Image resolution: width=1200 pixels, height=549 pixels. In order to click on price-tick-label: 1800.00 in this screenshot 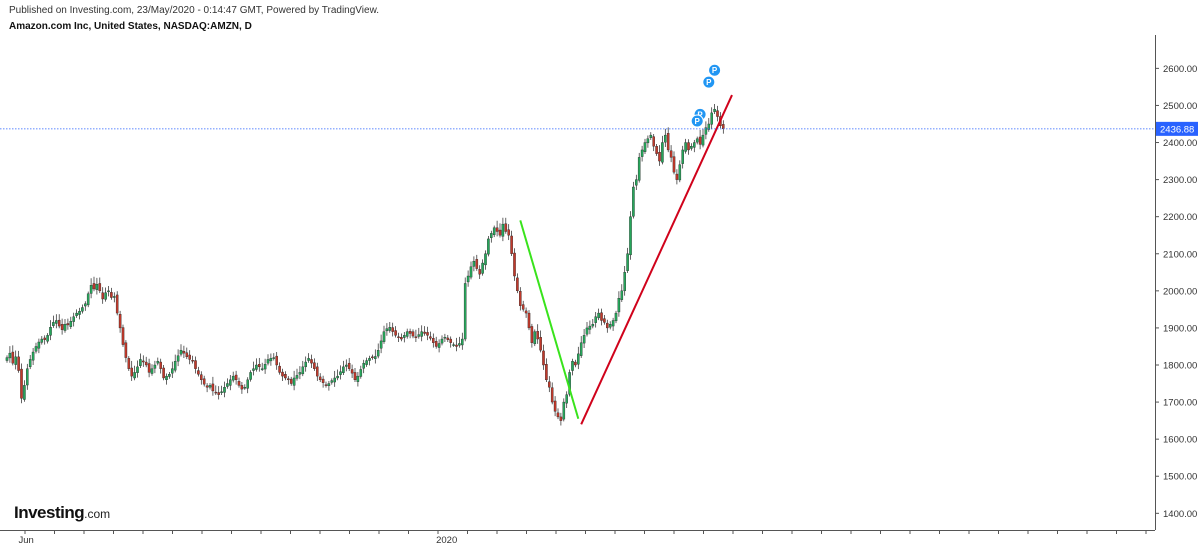, I will do `click(1180, 366)`.